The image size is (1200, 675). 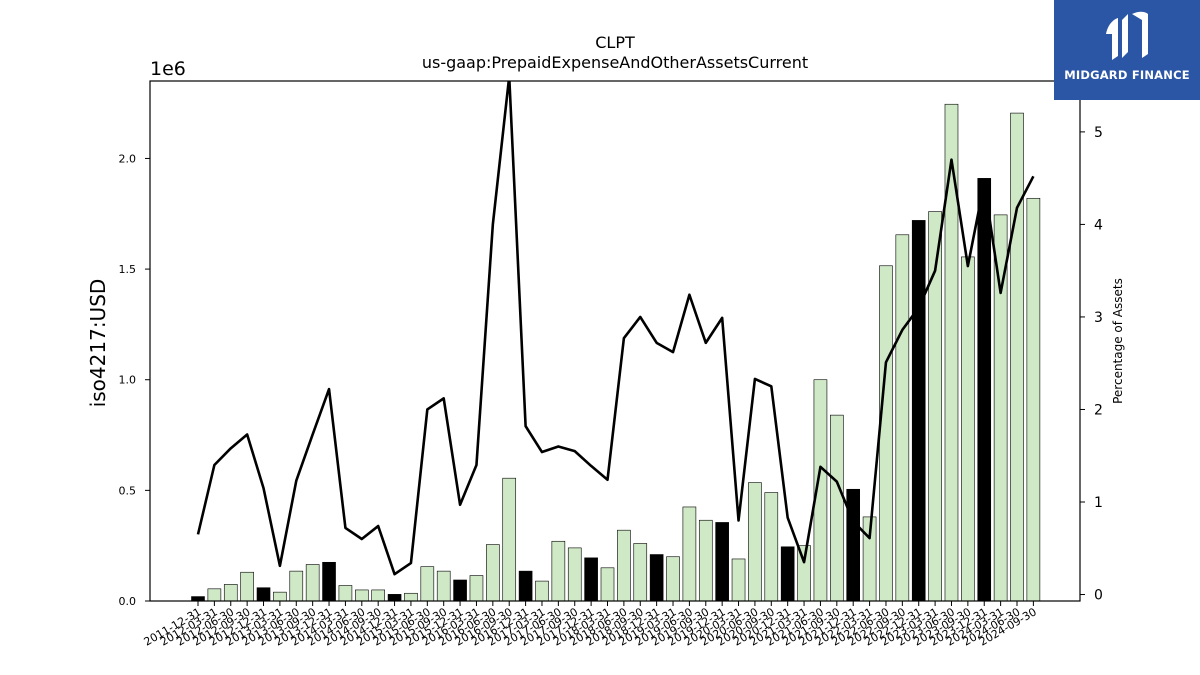 I want to click on y2-tick-label: 2, so click(x=1098, y=410).